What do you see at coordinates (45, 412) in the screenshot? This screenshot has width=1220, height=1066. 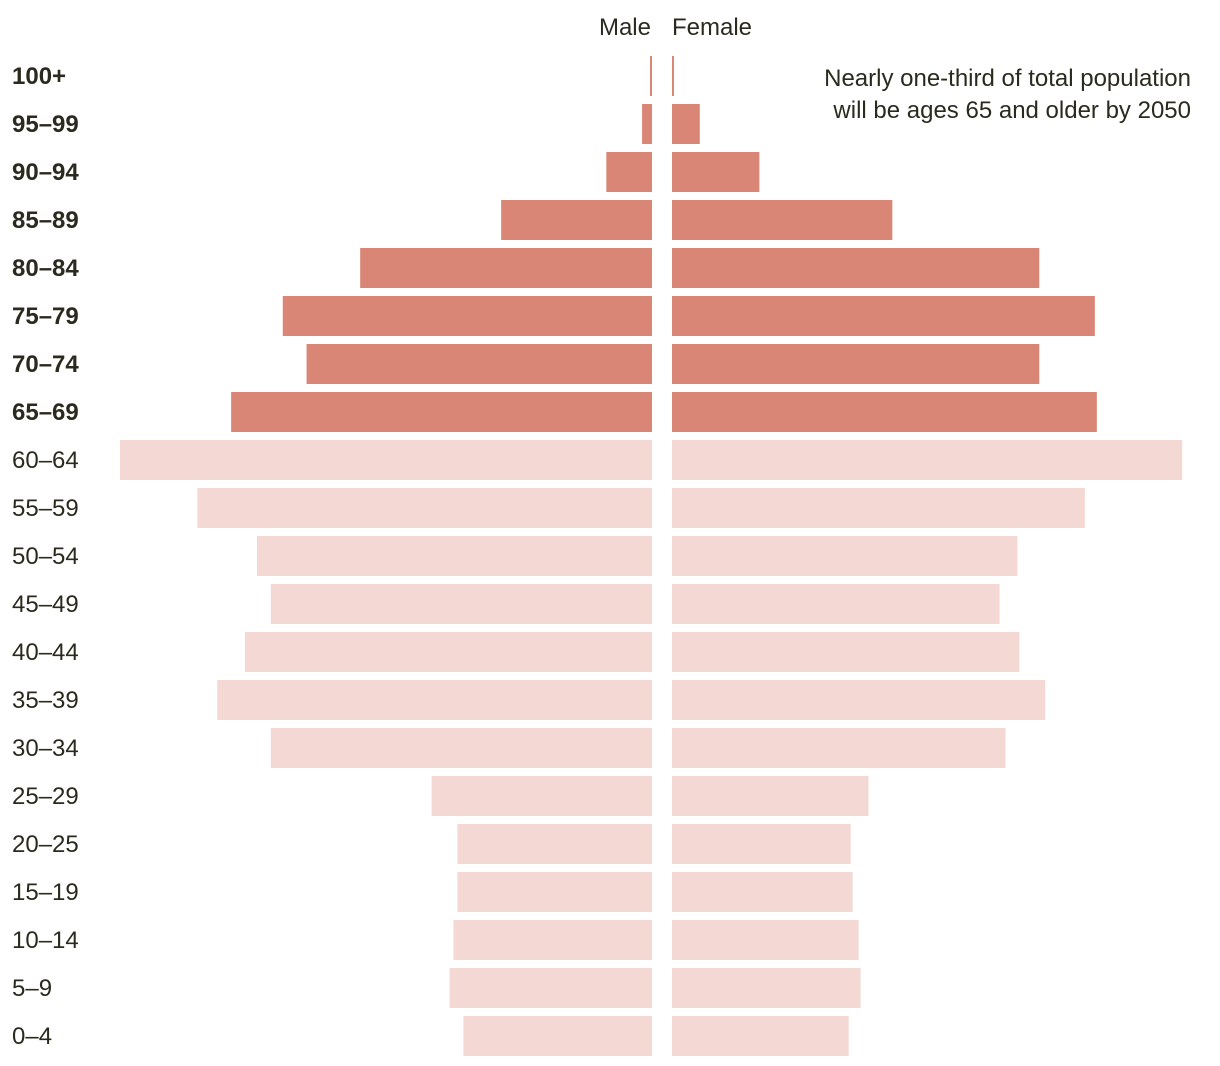 I see `age-label-65-69: 65–69` at bounding box center [45, 412].